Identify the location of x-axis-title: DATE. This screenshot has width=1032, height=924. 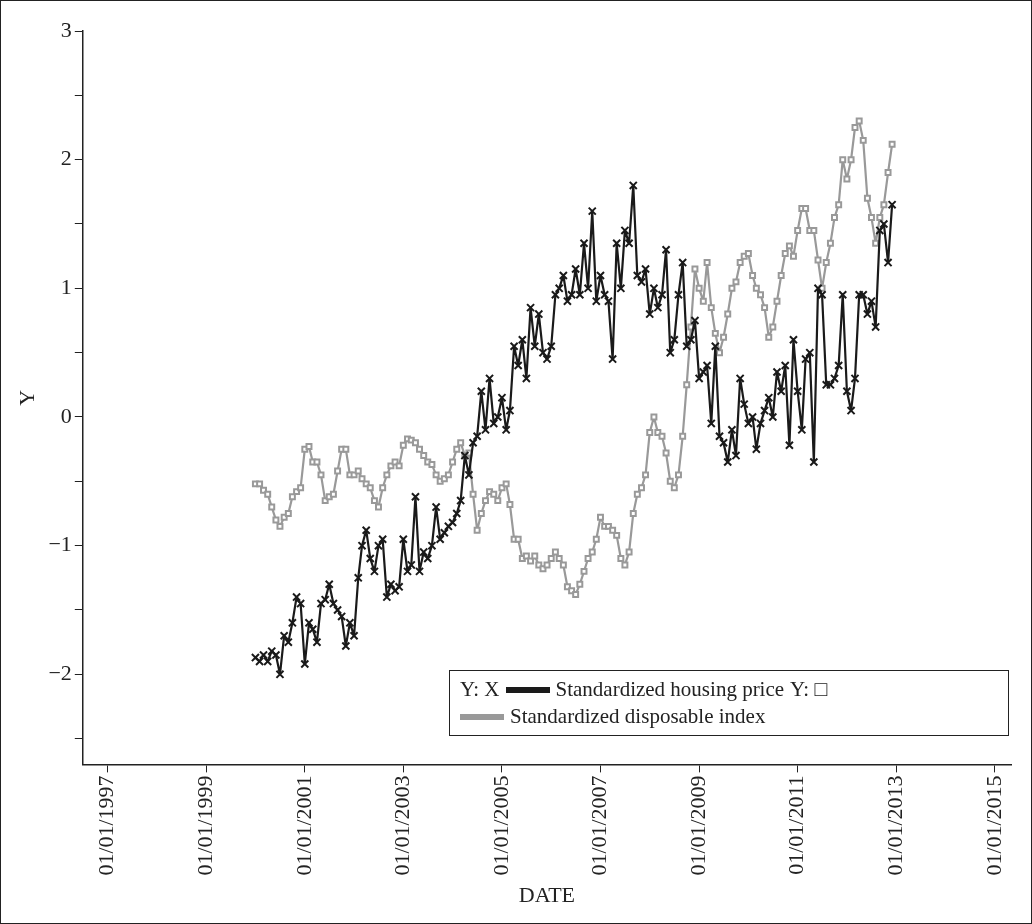
(547, 894).